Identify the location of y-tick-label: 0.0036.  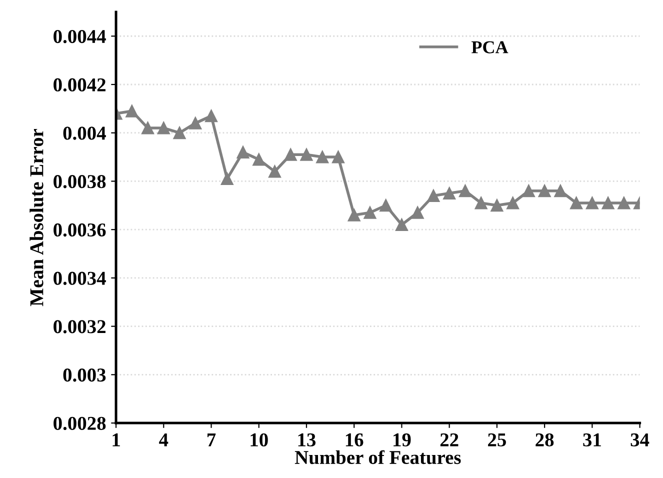
(80, 230).